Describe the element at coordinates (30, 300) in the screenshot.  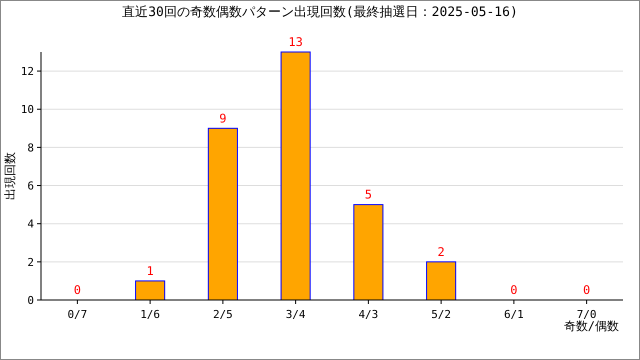
I see `y-tick-label: 0` at that location.